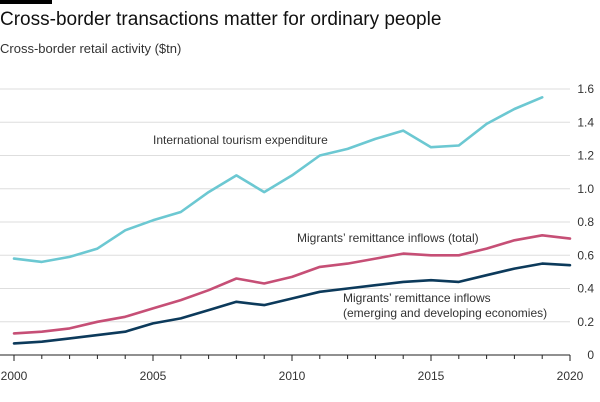 This screenshot has width=600, height=402. I want to click on series-label-tourism: International tourism expenditure, so click(240, 140).